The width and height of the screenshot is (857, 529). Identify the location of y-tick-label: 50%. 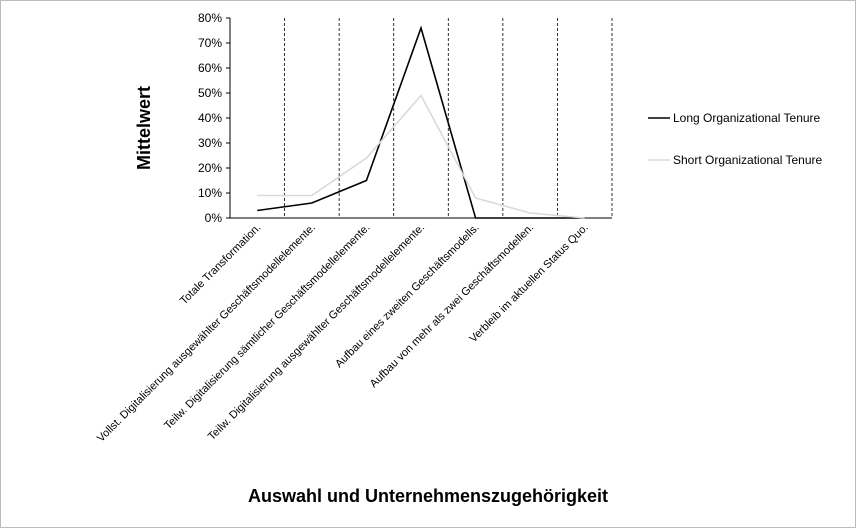
(210, 93).